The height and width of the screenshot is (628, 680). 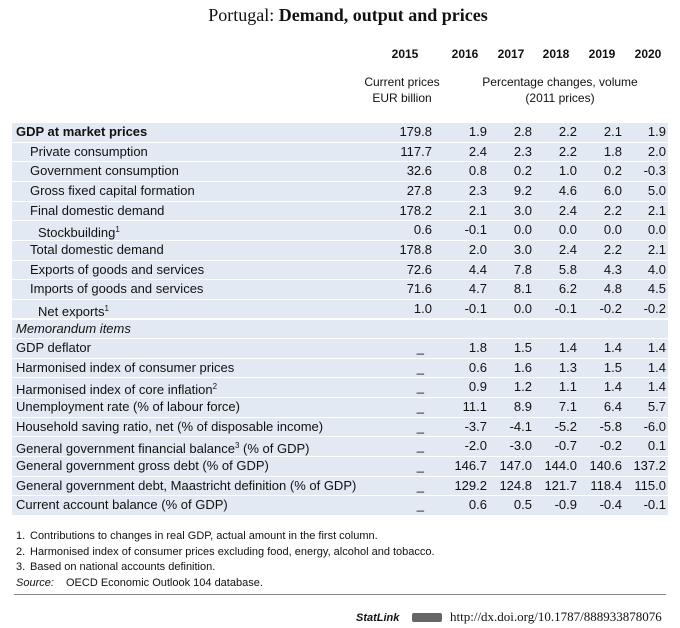 I want to click on year-header: 2015, so click(x=405, y=54).